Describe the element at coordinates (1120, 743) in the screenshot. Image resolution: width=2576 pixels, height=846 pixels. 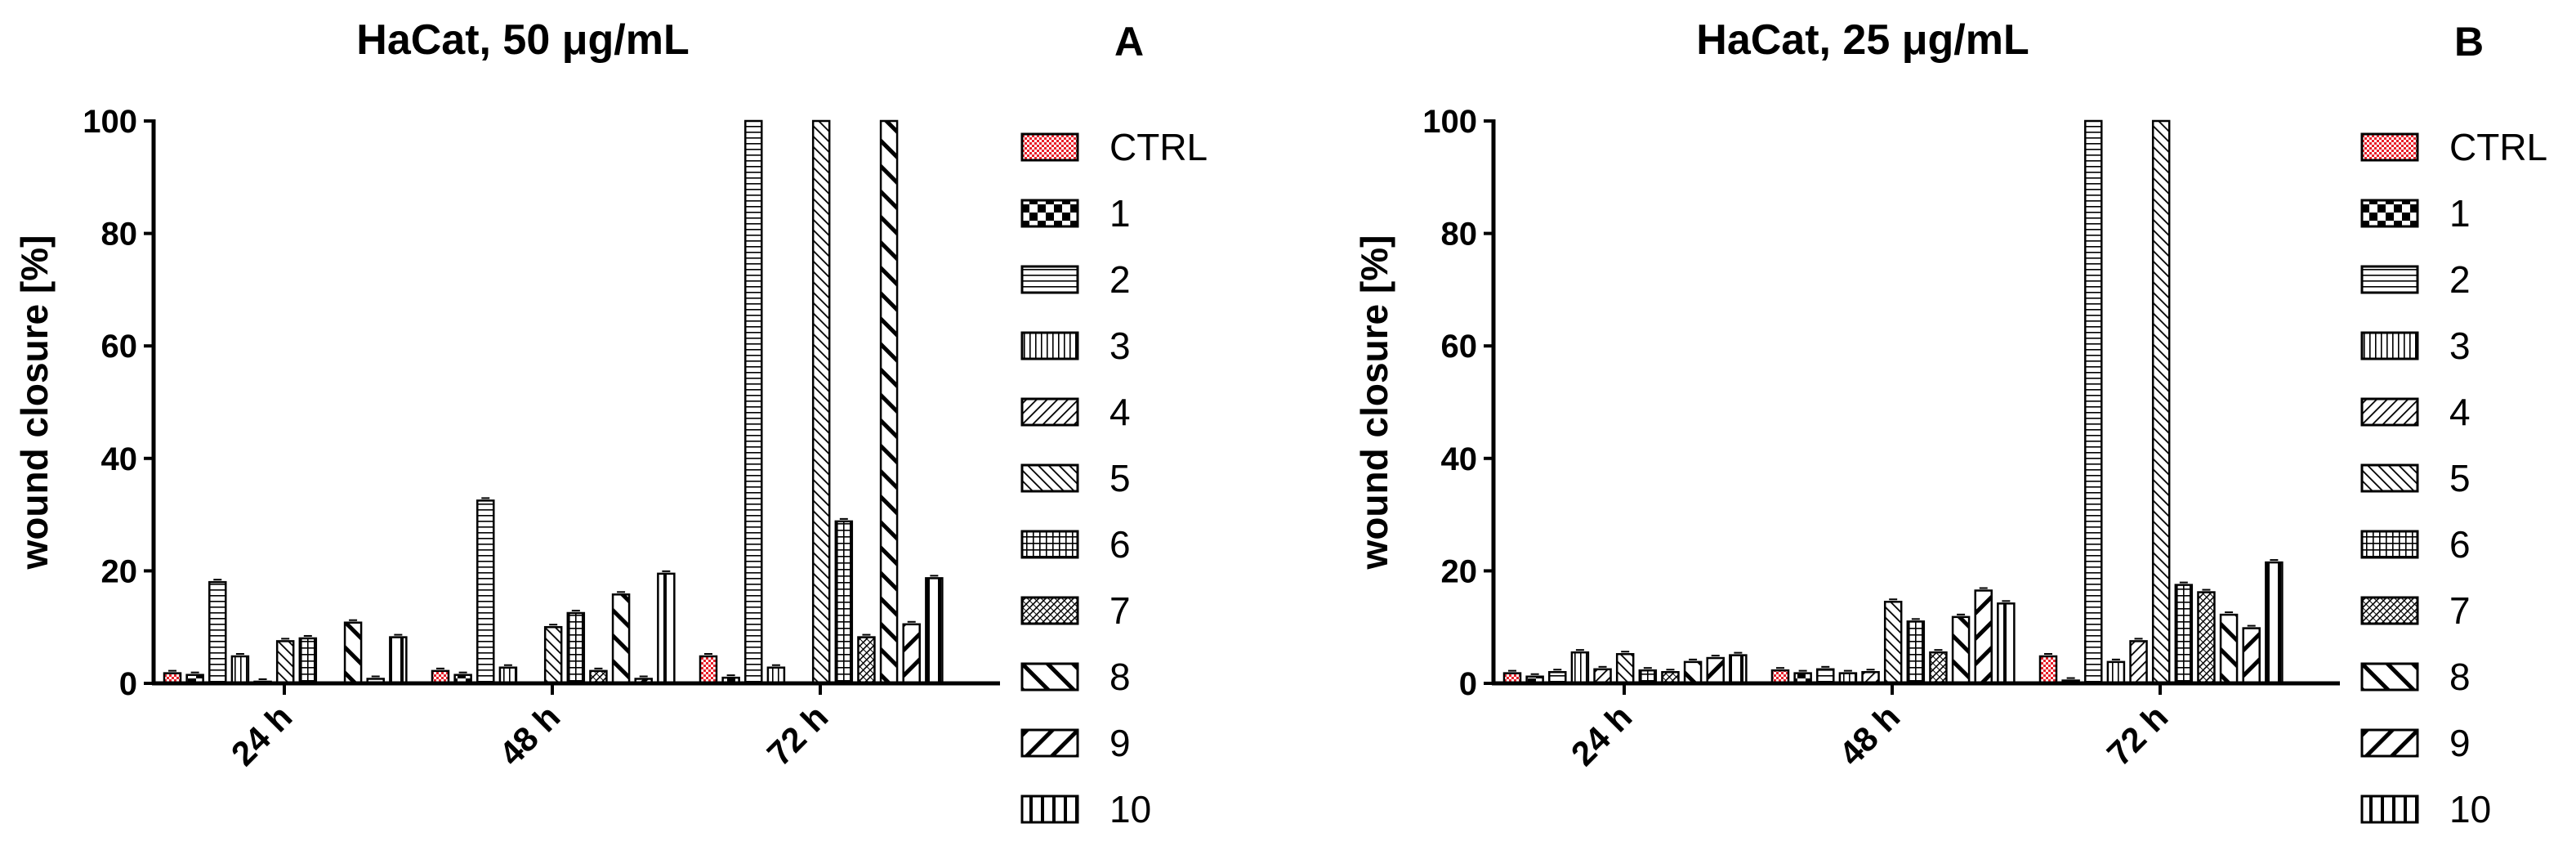
I see `legend-label-9: 9` at that location.